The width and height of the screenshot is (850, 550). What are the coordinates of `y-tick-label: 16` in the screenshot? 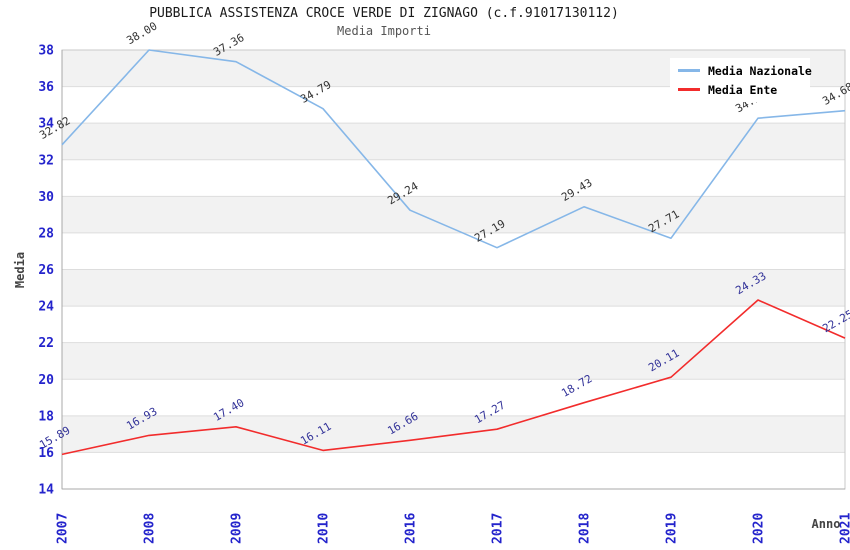 It's located at (46, 453).